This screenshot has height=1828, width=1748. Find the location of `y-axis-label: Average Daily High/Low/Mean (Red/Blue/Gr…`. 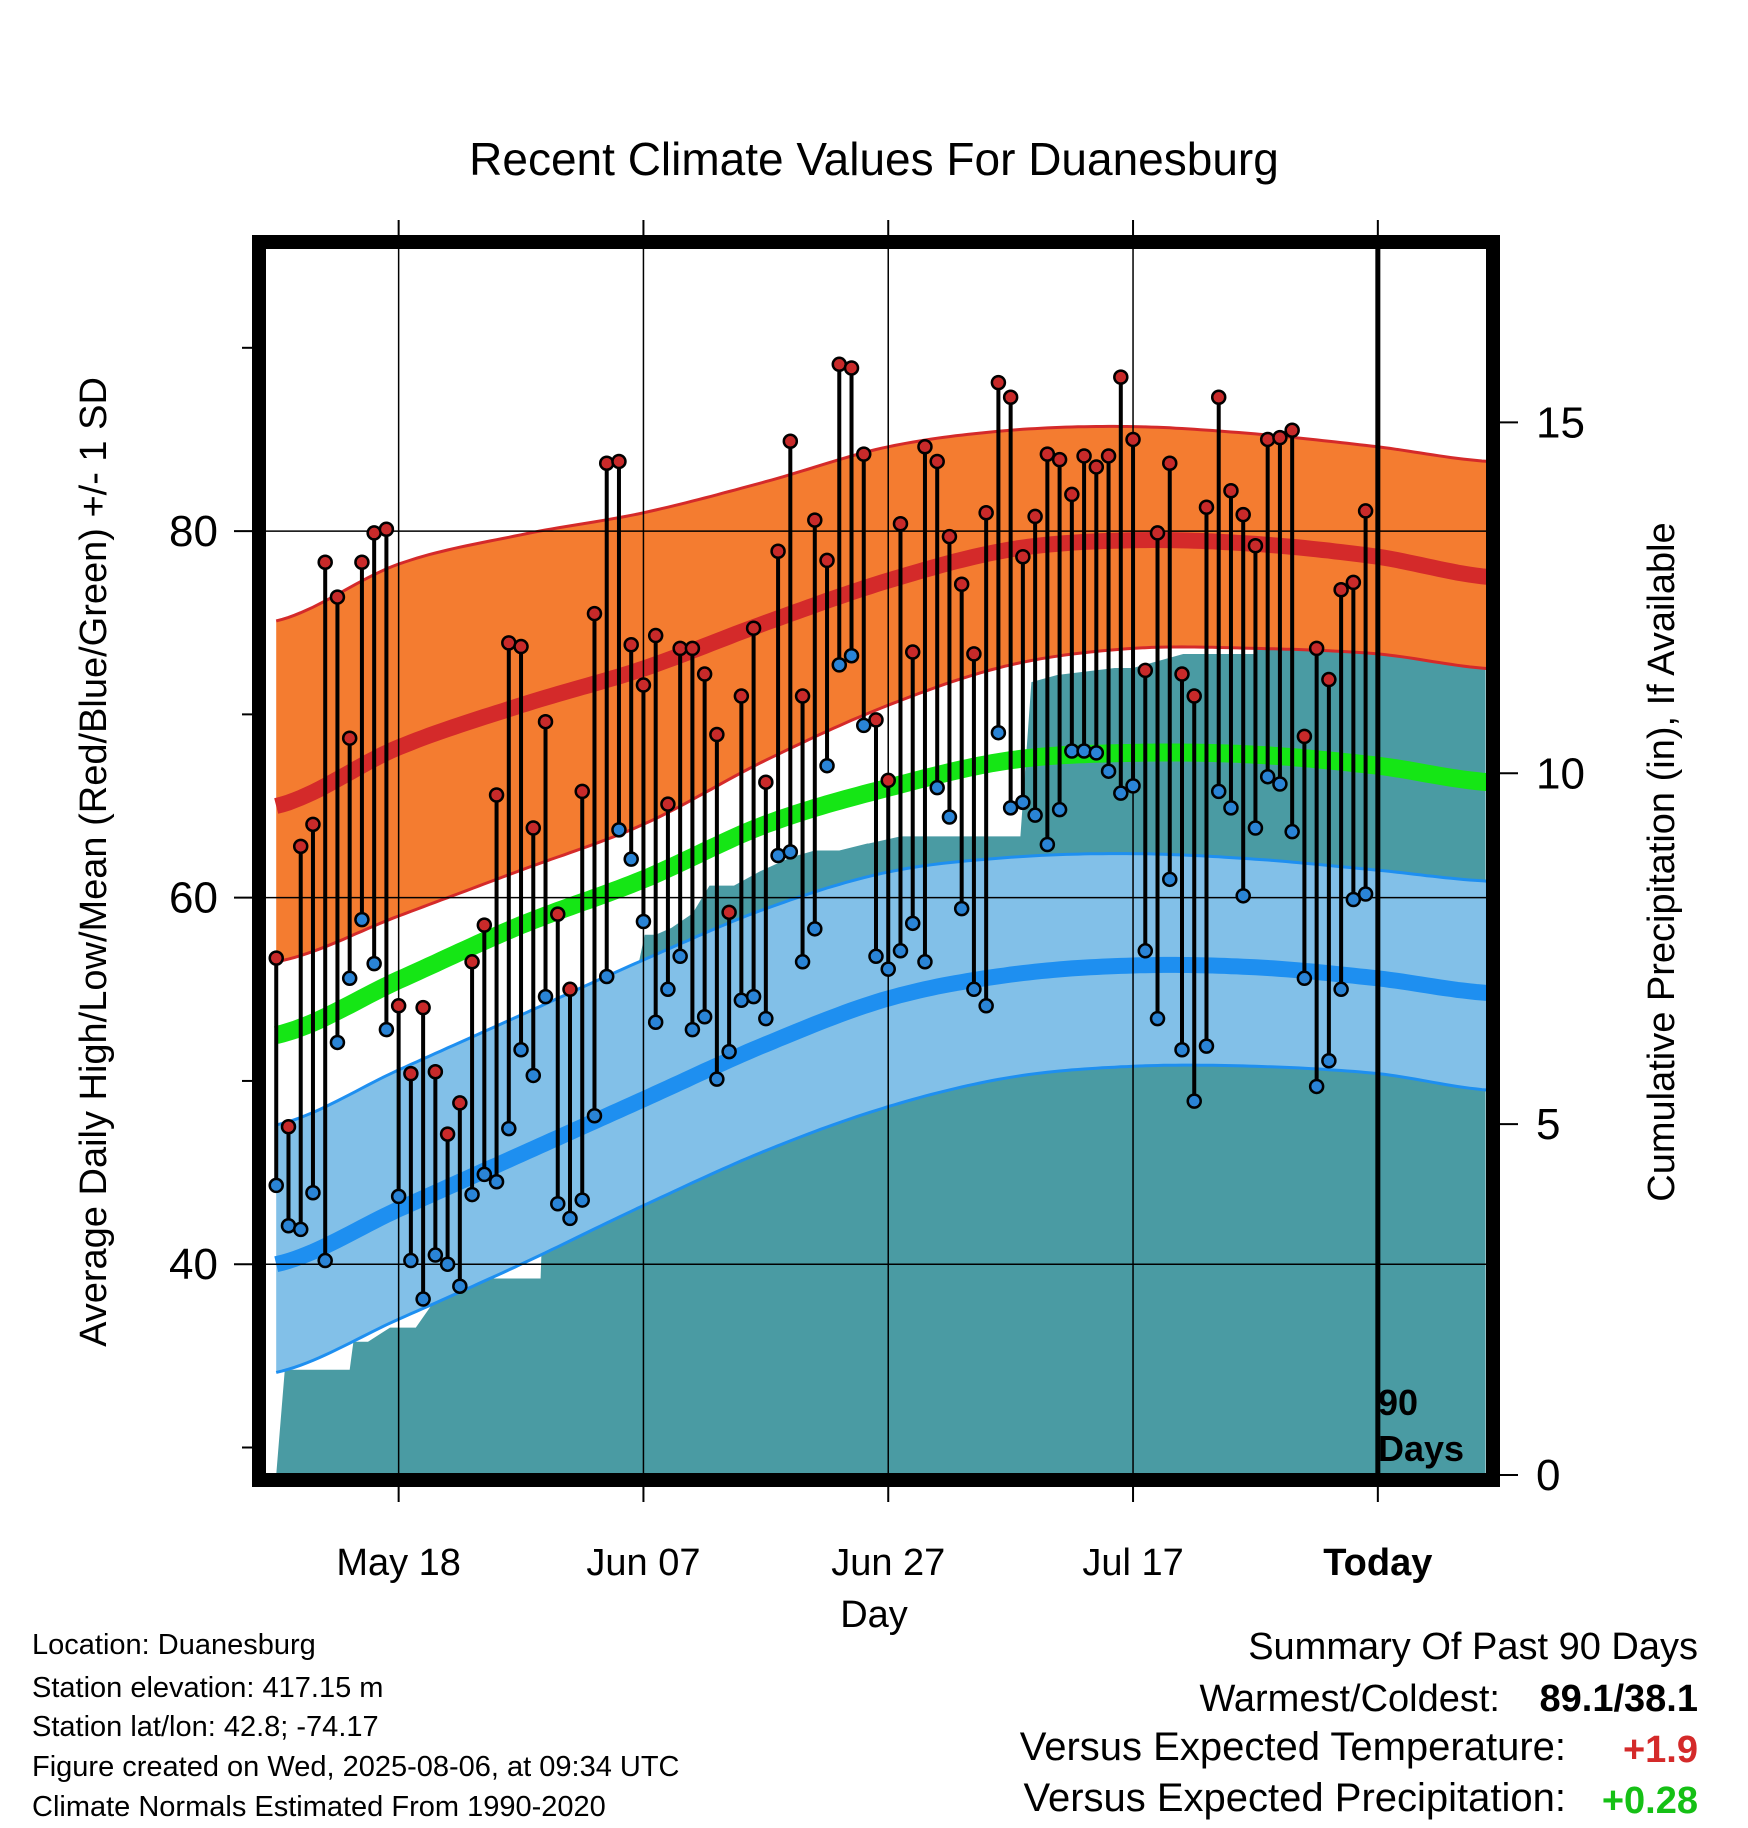

y-axis-label: Average Daily High/Low/Mean (Red/Blue/Gr… is located at coordinates (94, 862).